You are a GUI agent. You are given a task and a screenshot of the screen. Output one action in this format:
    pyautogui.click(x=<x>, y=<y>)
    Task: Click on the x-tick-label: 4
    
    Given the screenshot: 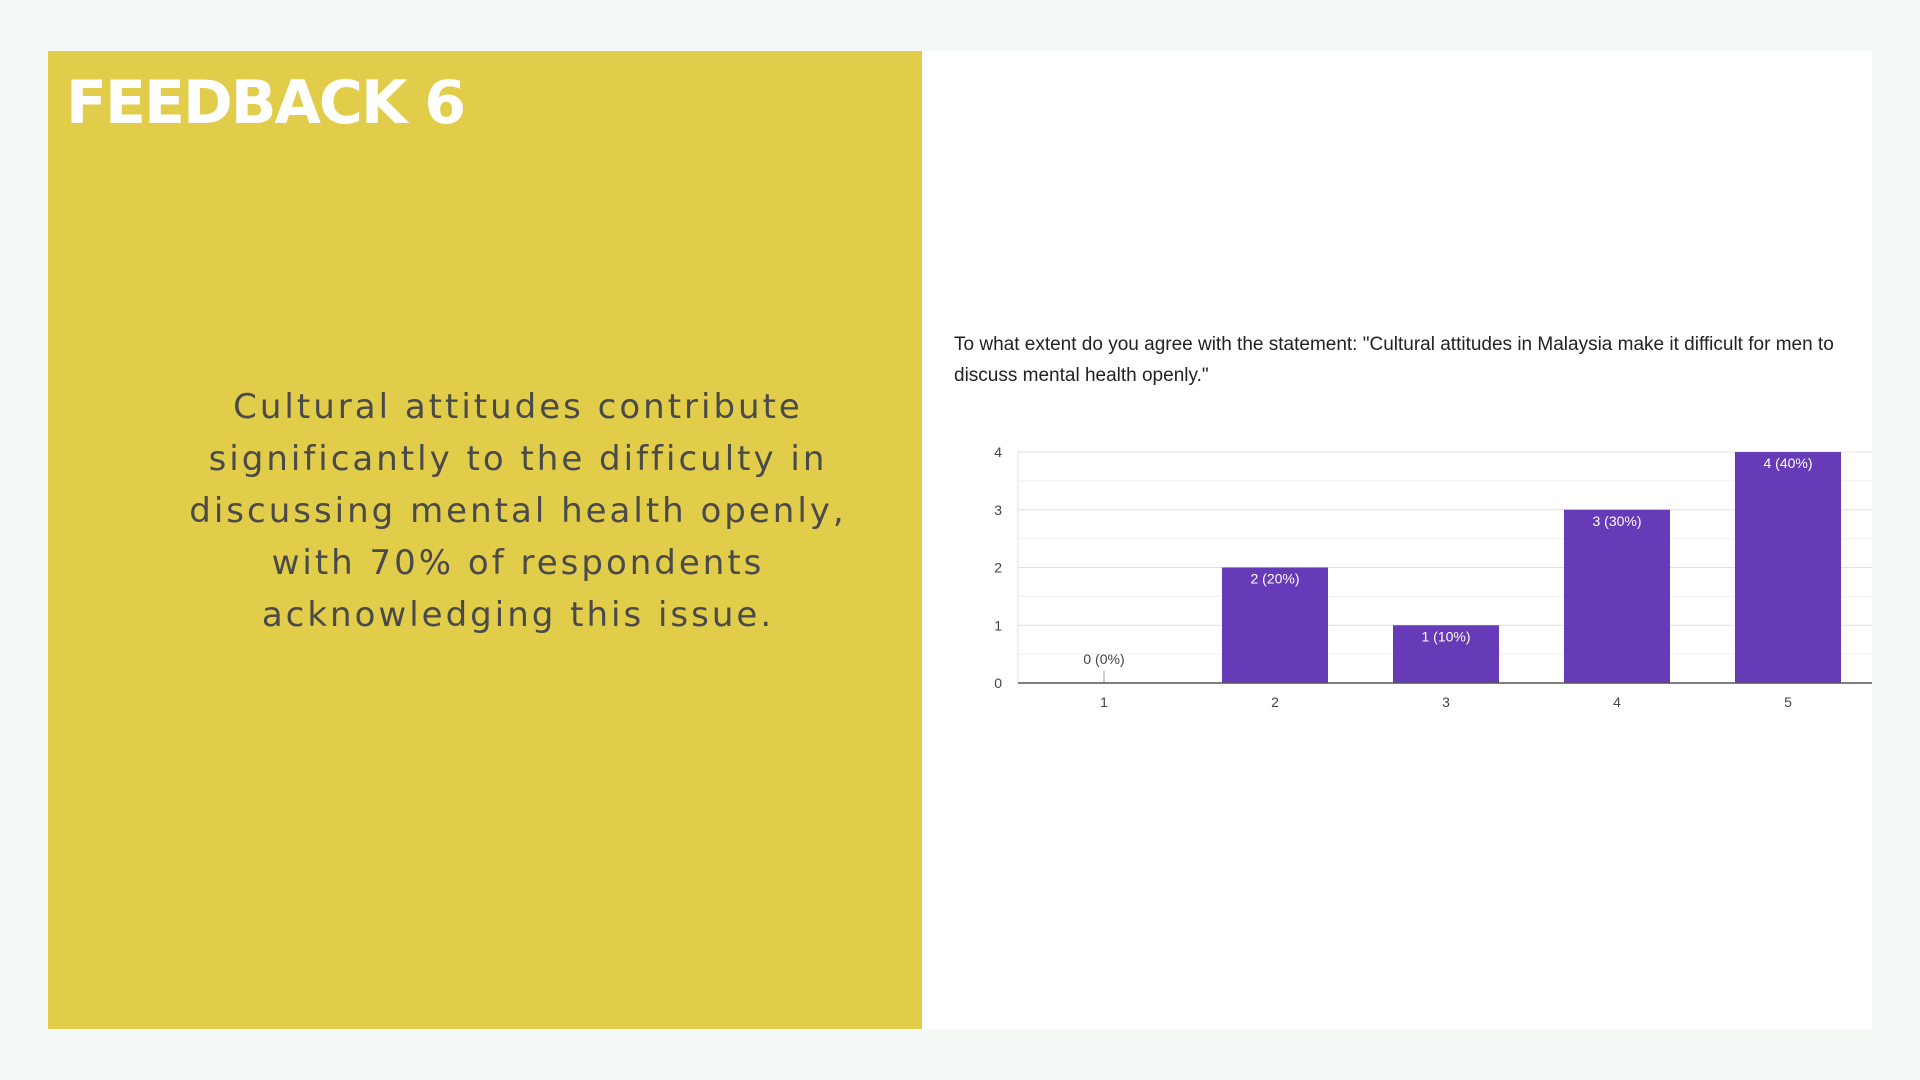 What is the action you would take?
    pyautogui.click(x=1617, y=702)
    